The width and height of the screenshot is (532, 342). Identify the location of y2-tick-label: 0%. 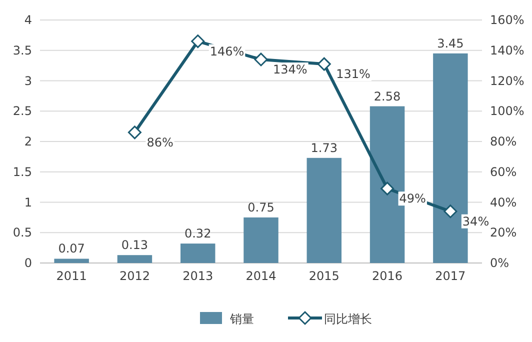
(500, 263).